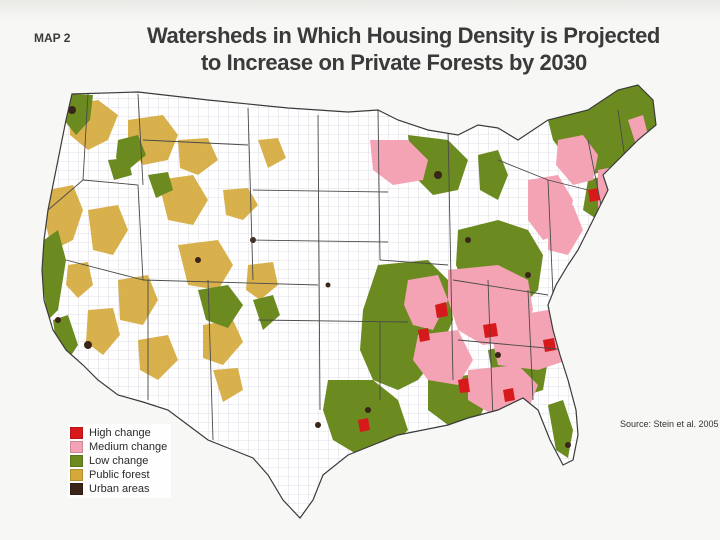 This screenshot has height=540, width=720. Describe the element at coordinates (52, 38) in the screenshot. I see `map-number-label: MAP 2` at that location.